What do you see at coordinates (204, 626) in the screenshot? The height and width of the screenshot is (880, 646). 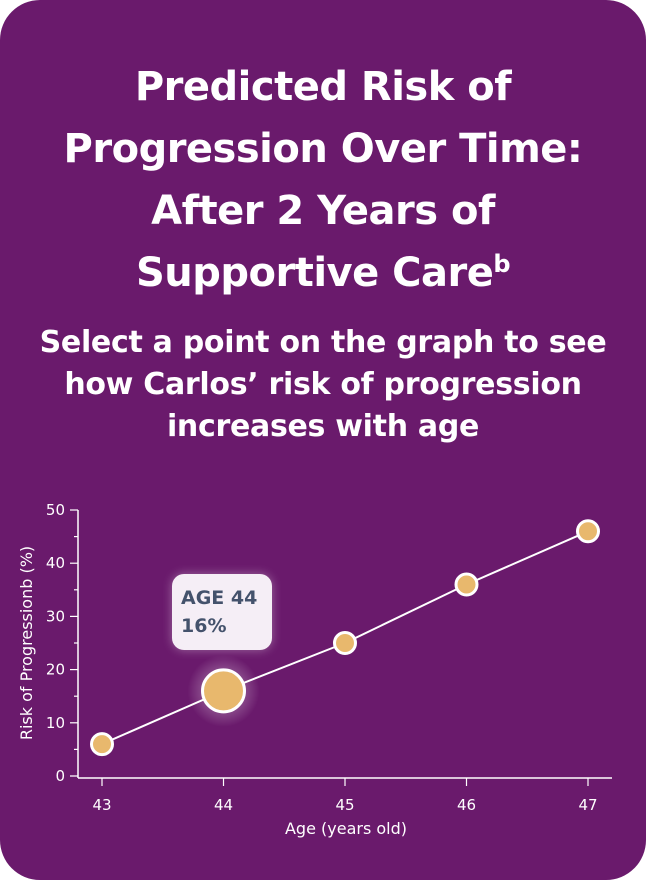 I see `tooltip-value: 16%` at bounding box center [204, 626].